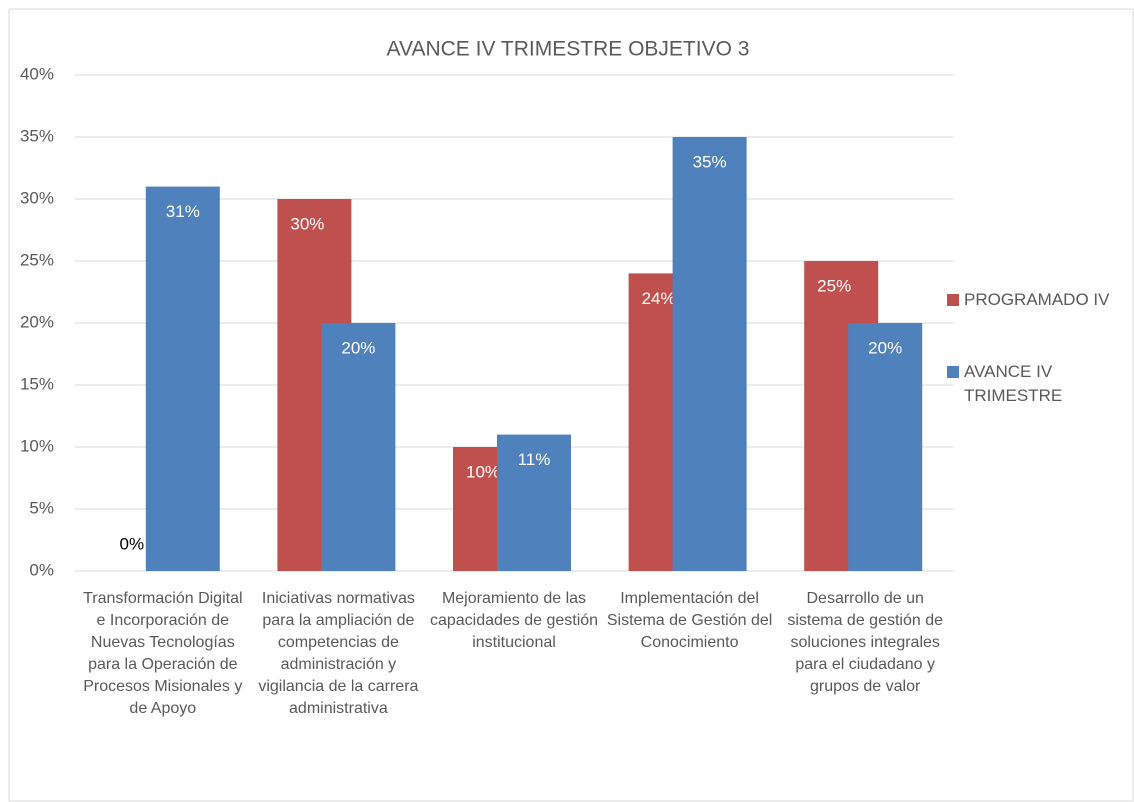 The image size is (1134, 802). What do you see at coordinates (37, 321) in the screenshot?
I see `y-tick-label: 20%` at bounding box center [37, 321].